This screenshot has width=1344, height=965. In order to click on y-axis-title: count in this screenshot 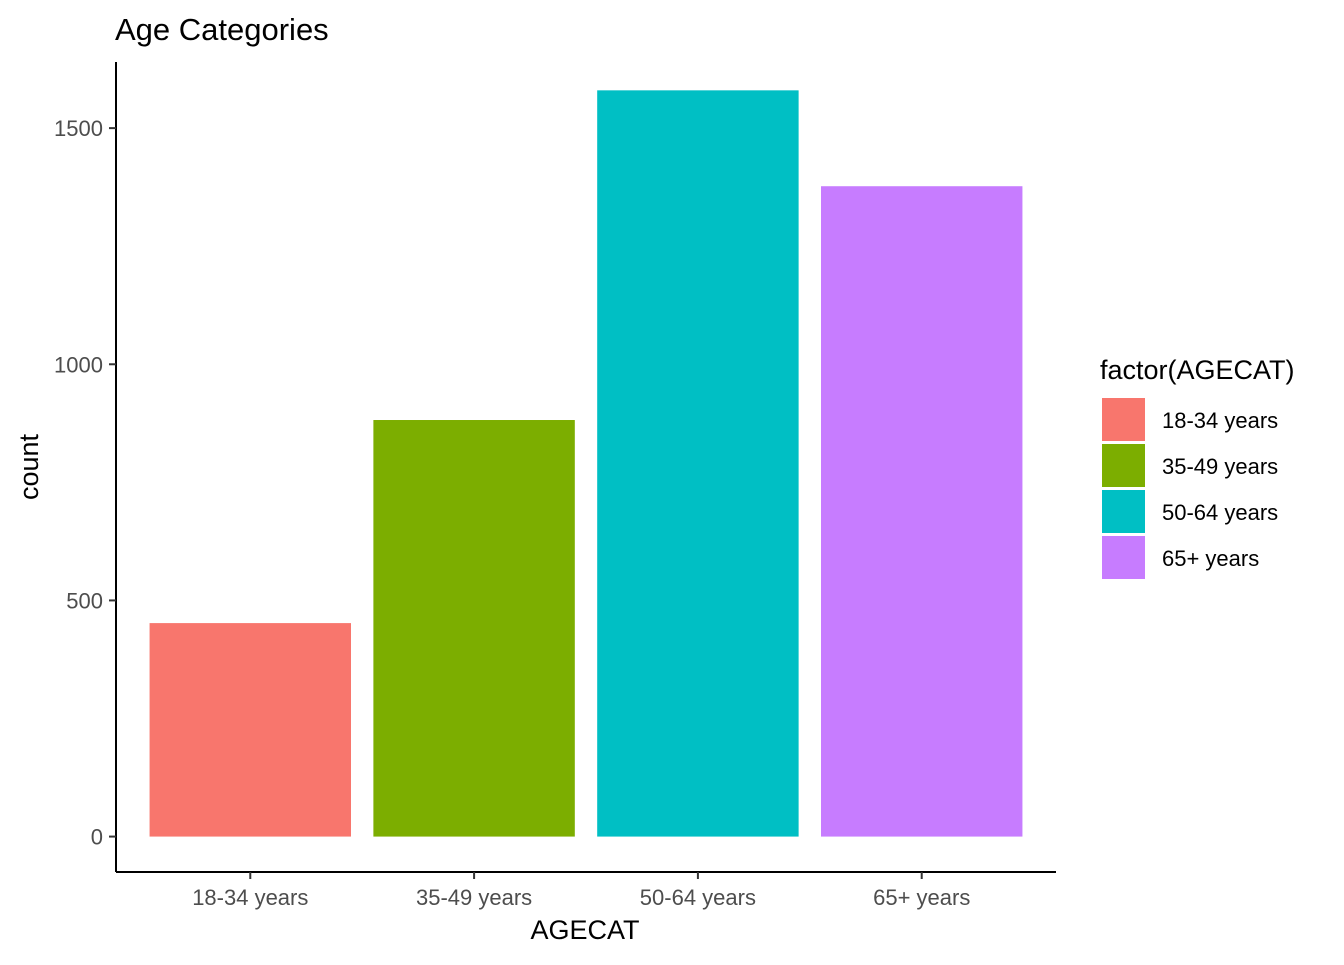, I will do `click(29, 466)`.